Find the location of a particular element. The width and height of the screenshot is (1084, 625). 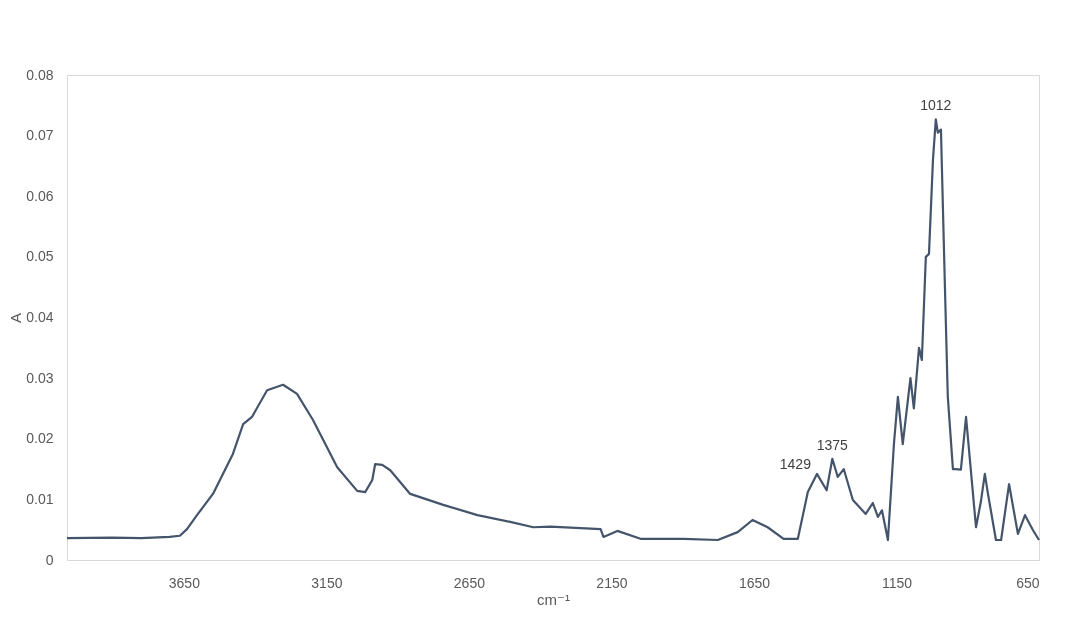

y-axis-title: A is located at coordinates (16, 318).